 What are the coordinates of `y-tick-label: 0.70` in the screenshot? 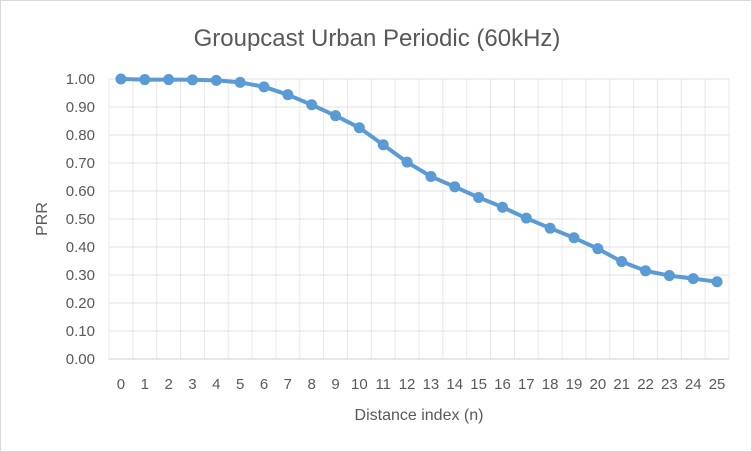 It's located at (80, 163).